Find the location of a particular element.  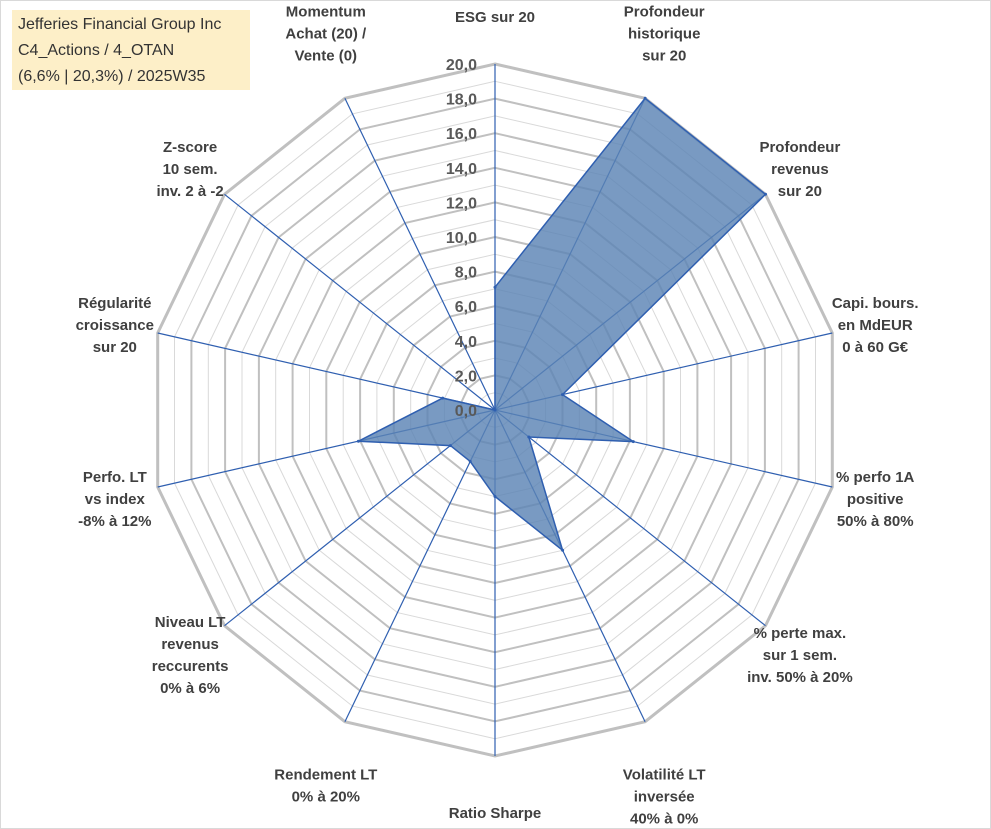

title-line-company: Jefferies Financial Group Inc is located at coordinates (120, 24).